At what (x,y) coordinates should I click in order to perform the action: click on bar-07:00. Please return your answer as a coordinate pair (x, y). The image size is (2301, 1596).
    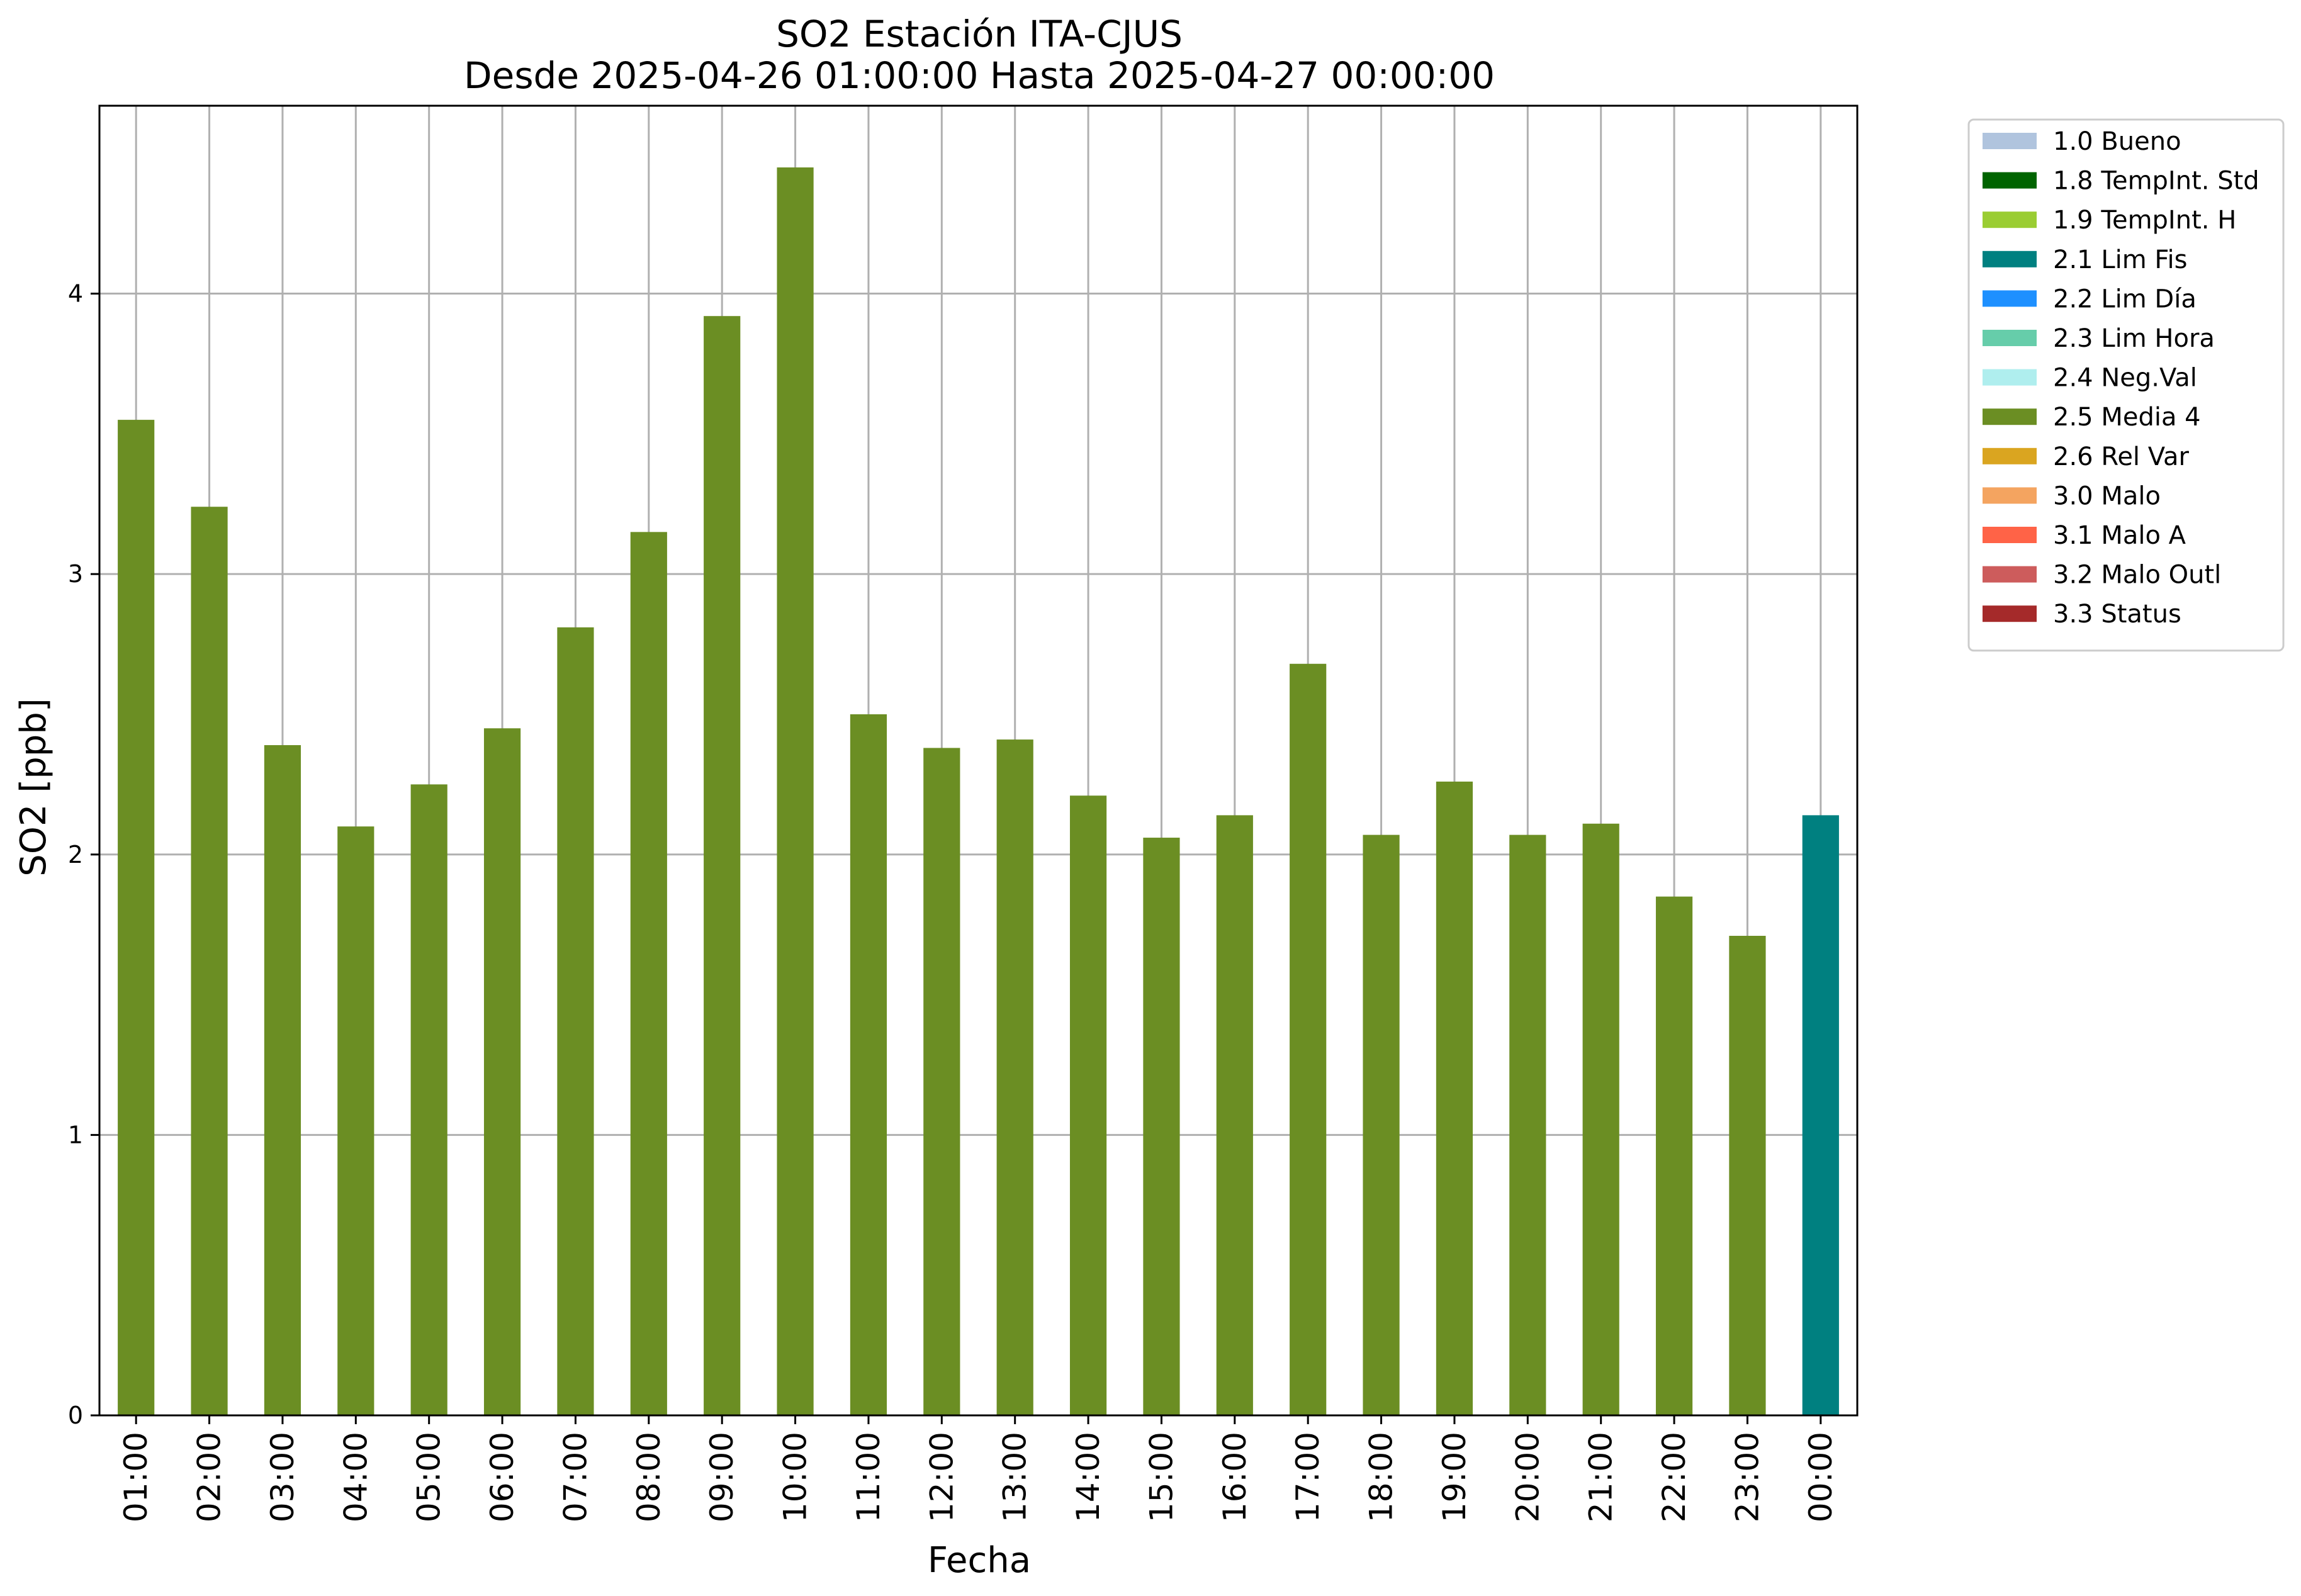
    Looking at the image, I should click on (575, 1021).